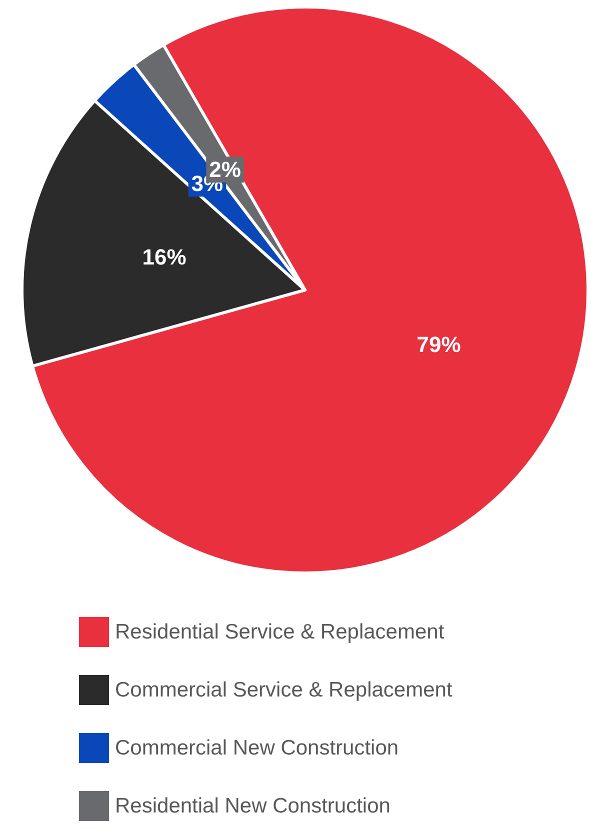 The height and width of the screenshot is (830, 591). Describe the element at coordinates (164, 257) in the screenshot. I see `data-label: 16%` at that location.